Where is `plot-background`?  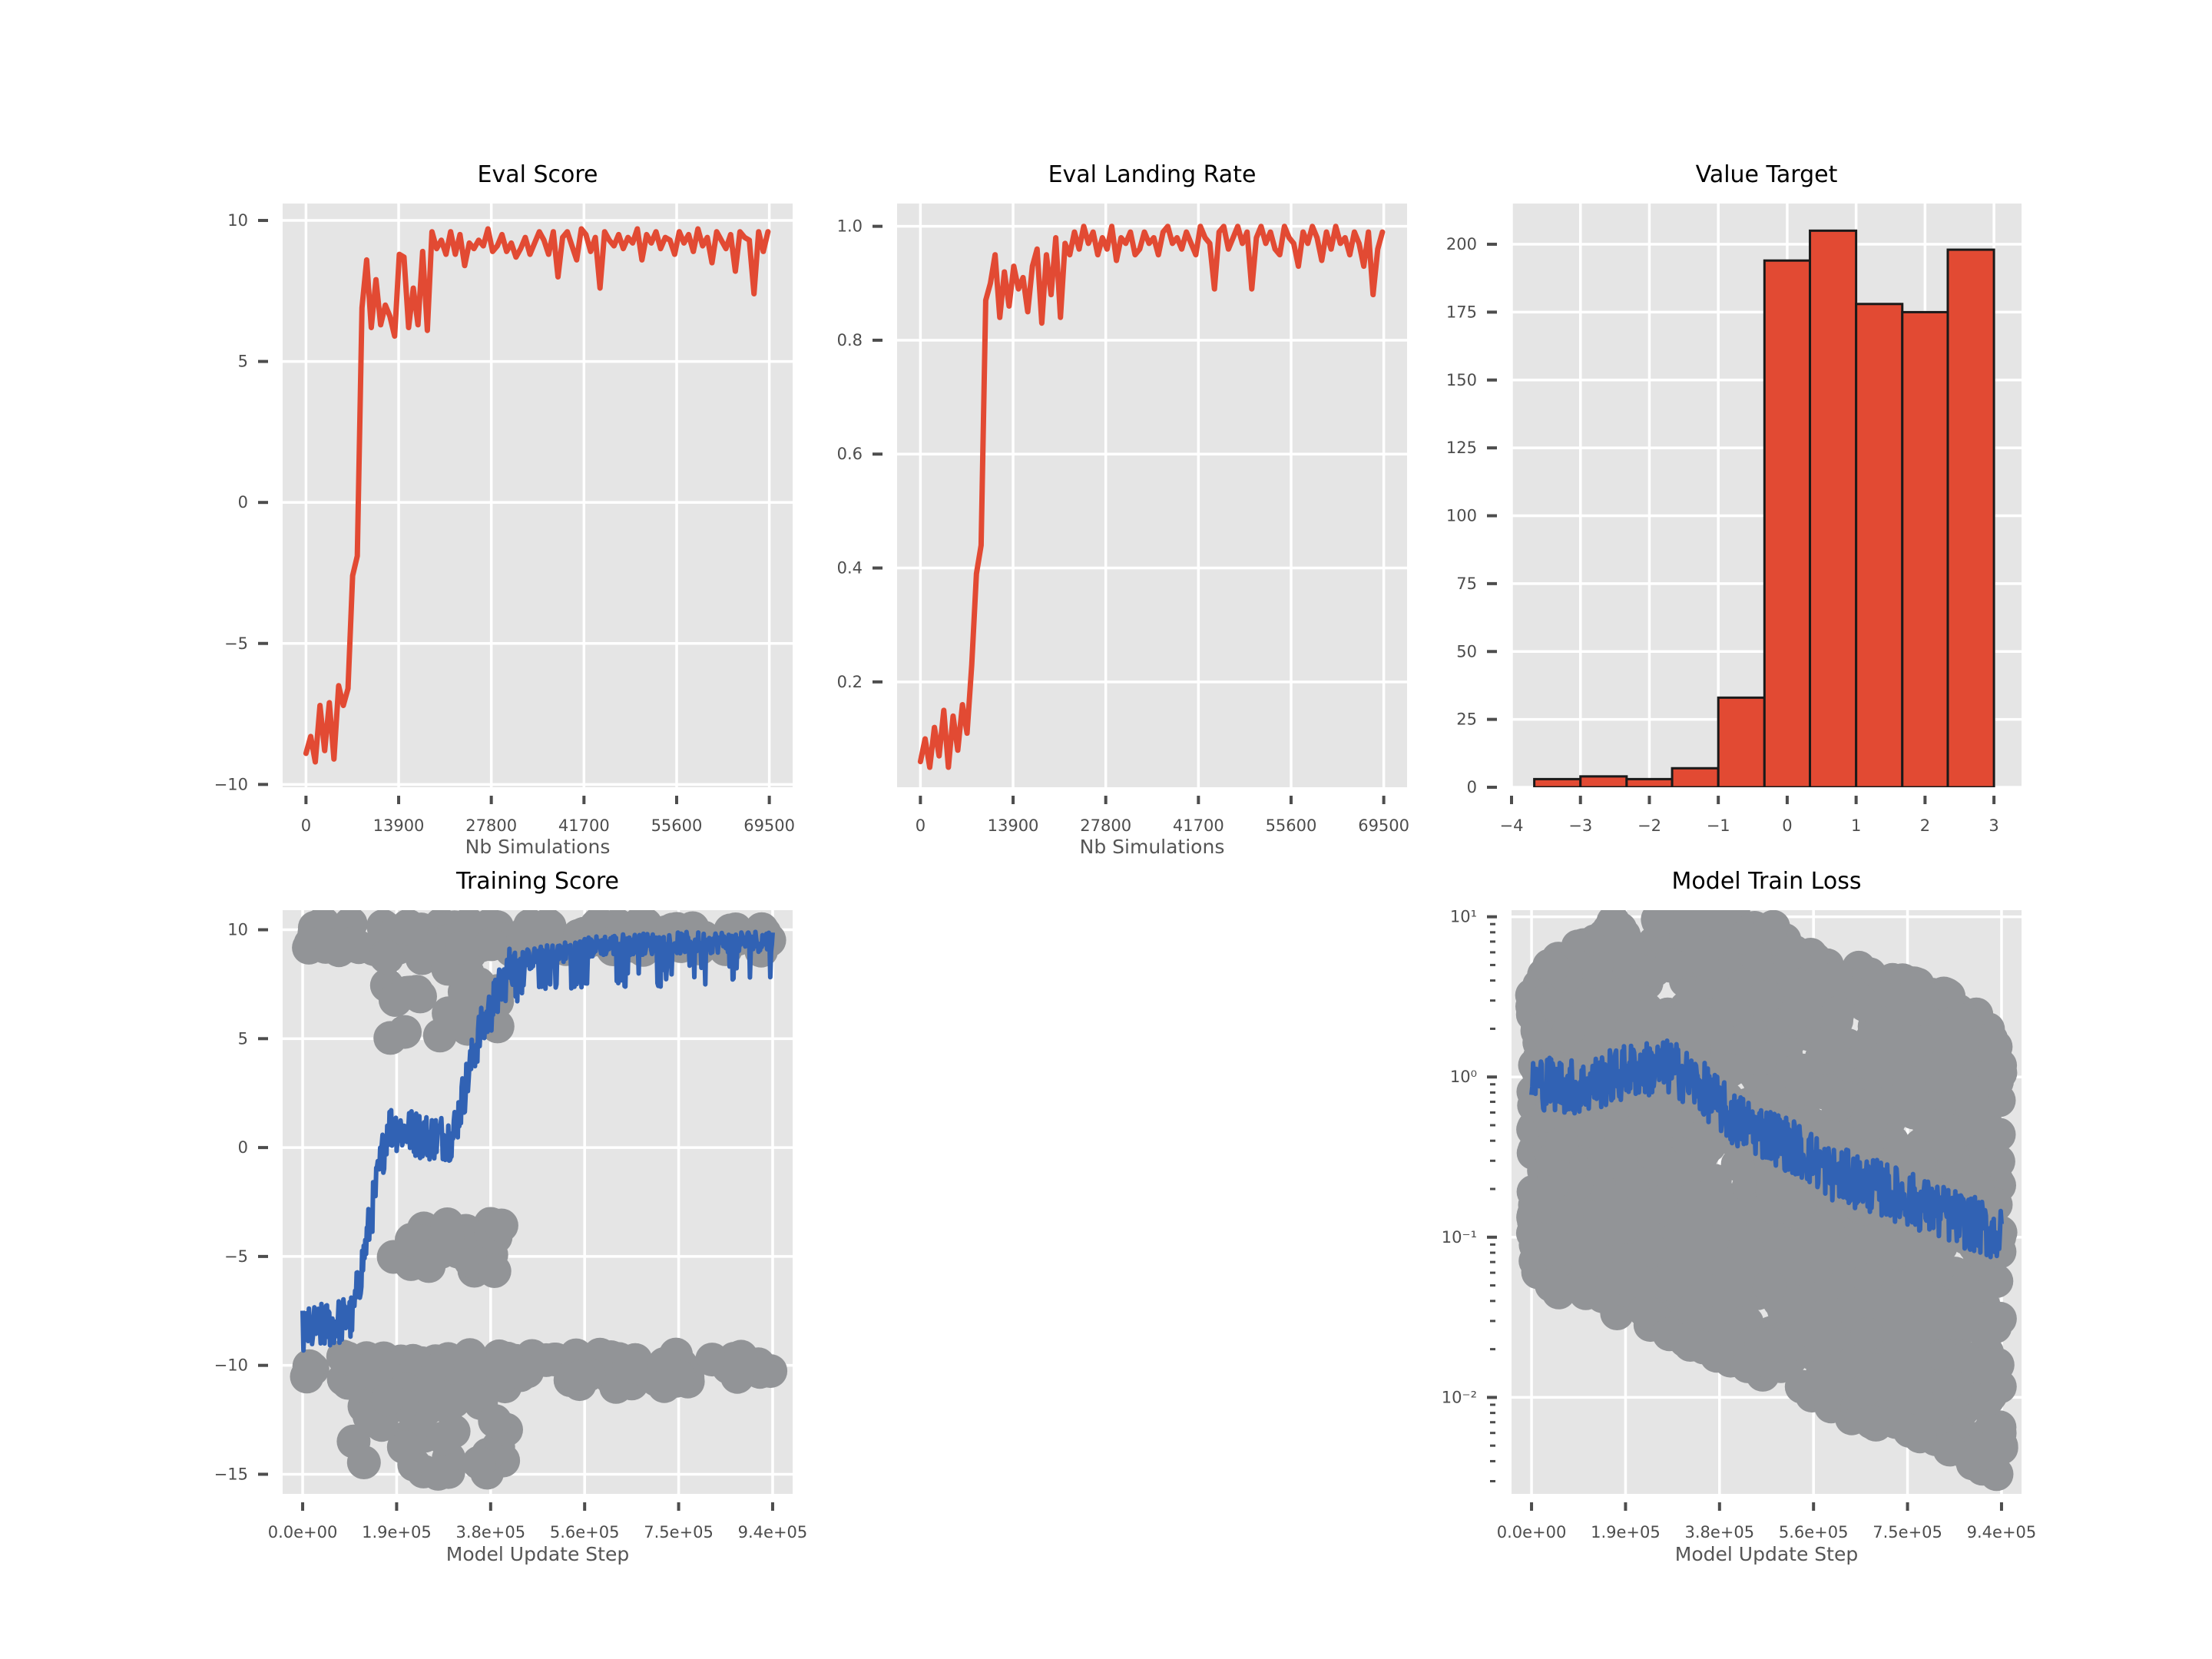
plot-background is located at coordinates (1152, 495).